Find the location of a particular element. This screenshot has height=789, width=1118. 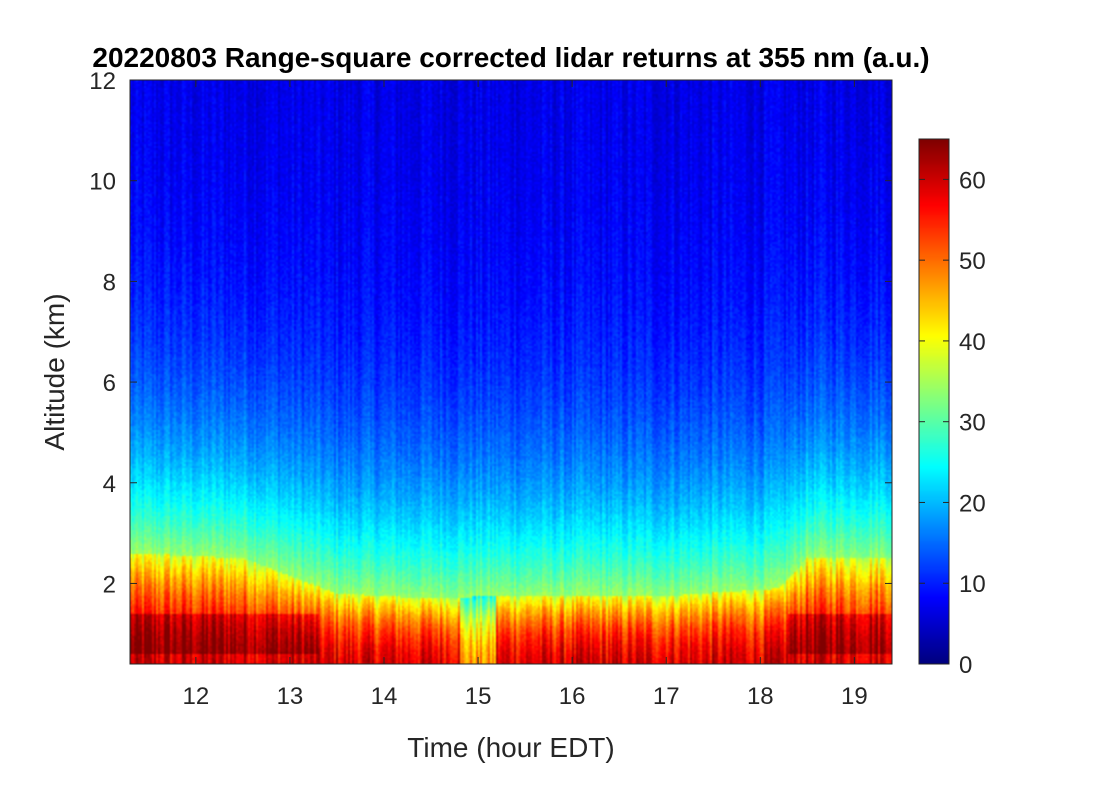

colorbar-tick-label: 50 is located at coordinates (972, 261).